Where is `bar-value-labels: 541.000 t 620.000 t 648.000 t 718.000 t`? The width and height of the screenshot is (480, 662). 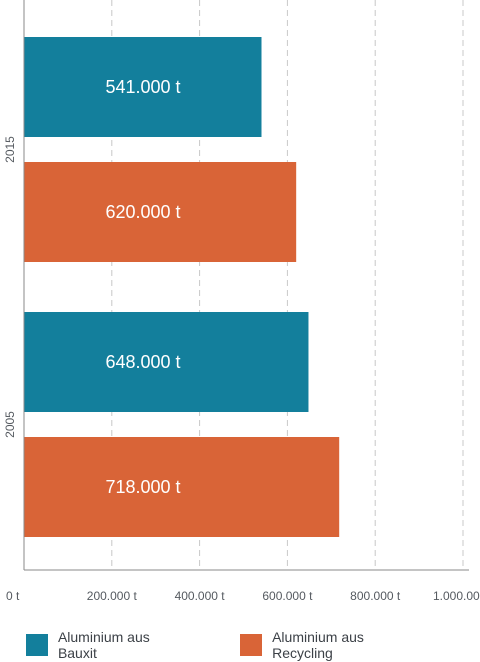 bar-value-labels: 541.000 t 620.000 t 648.000 t 718.000 t is located at coordinates (142, 287).